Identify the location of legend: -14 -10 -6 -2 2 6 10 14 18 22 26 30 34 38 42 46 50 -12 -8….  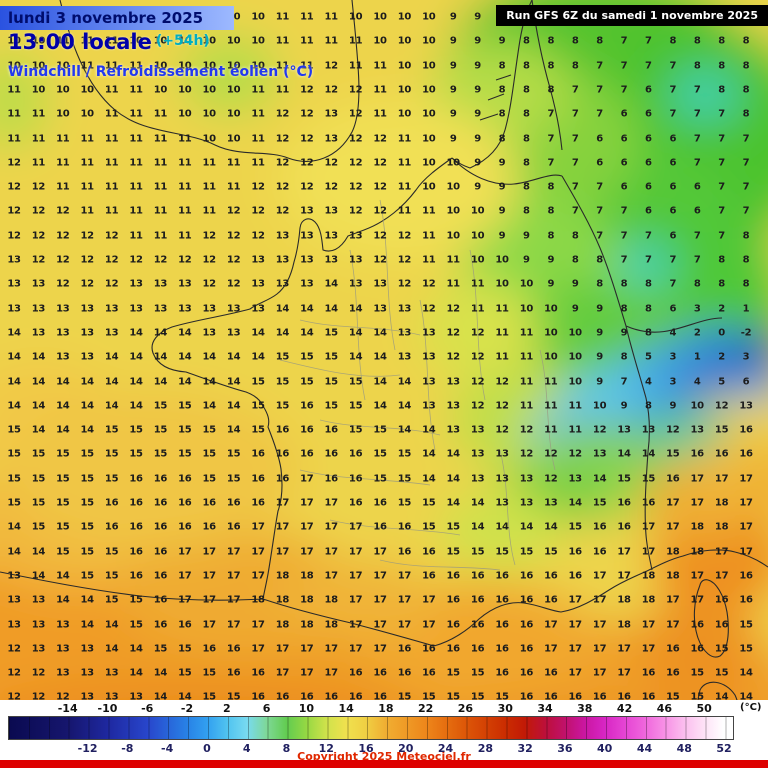
(384, 734).